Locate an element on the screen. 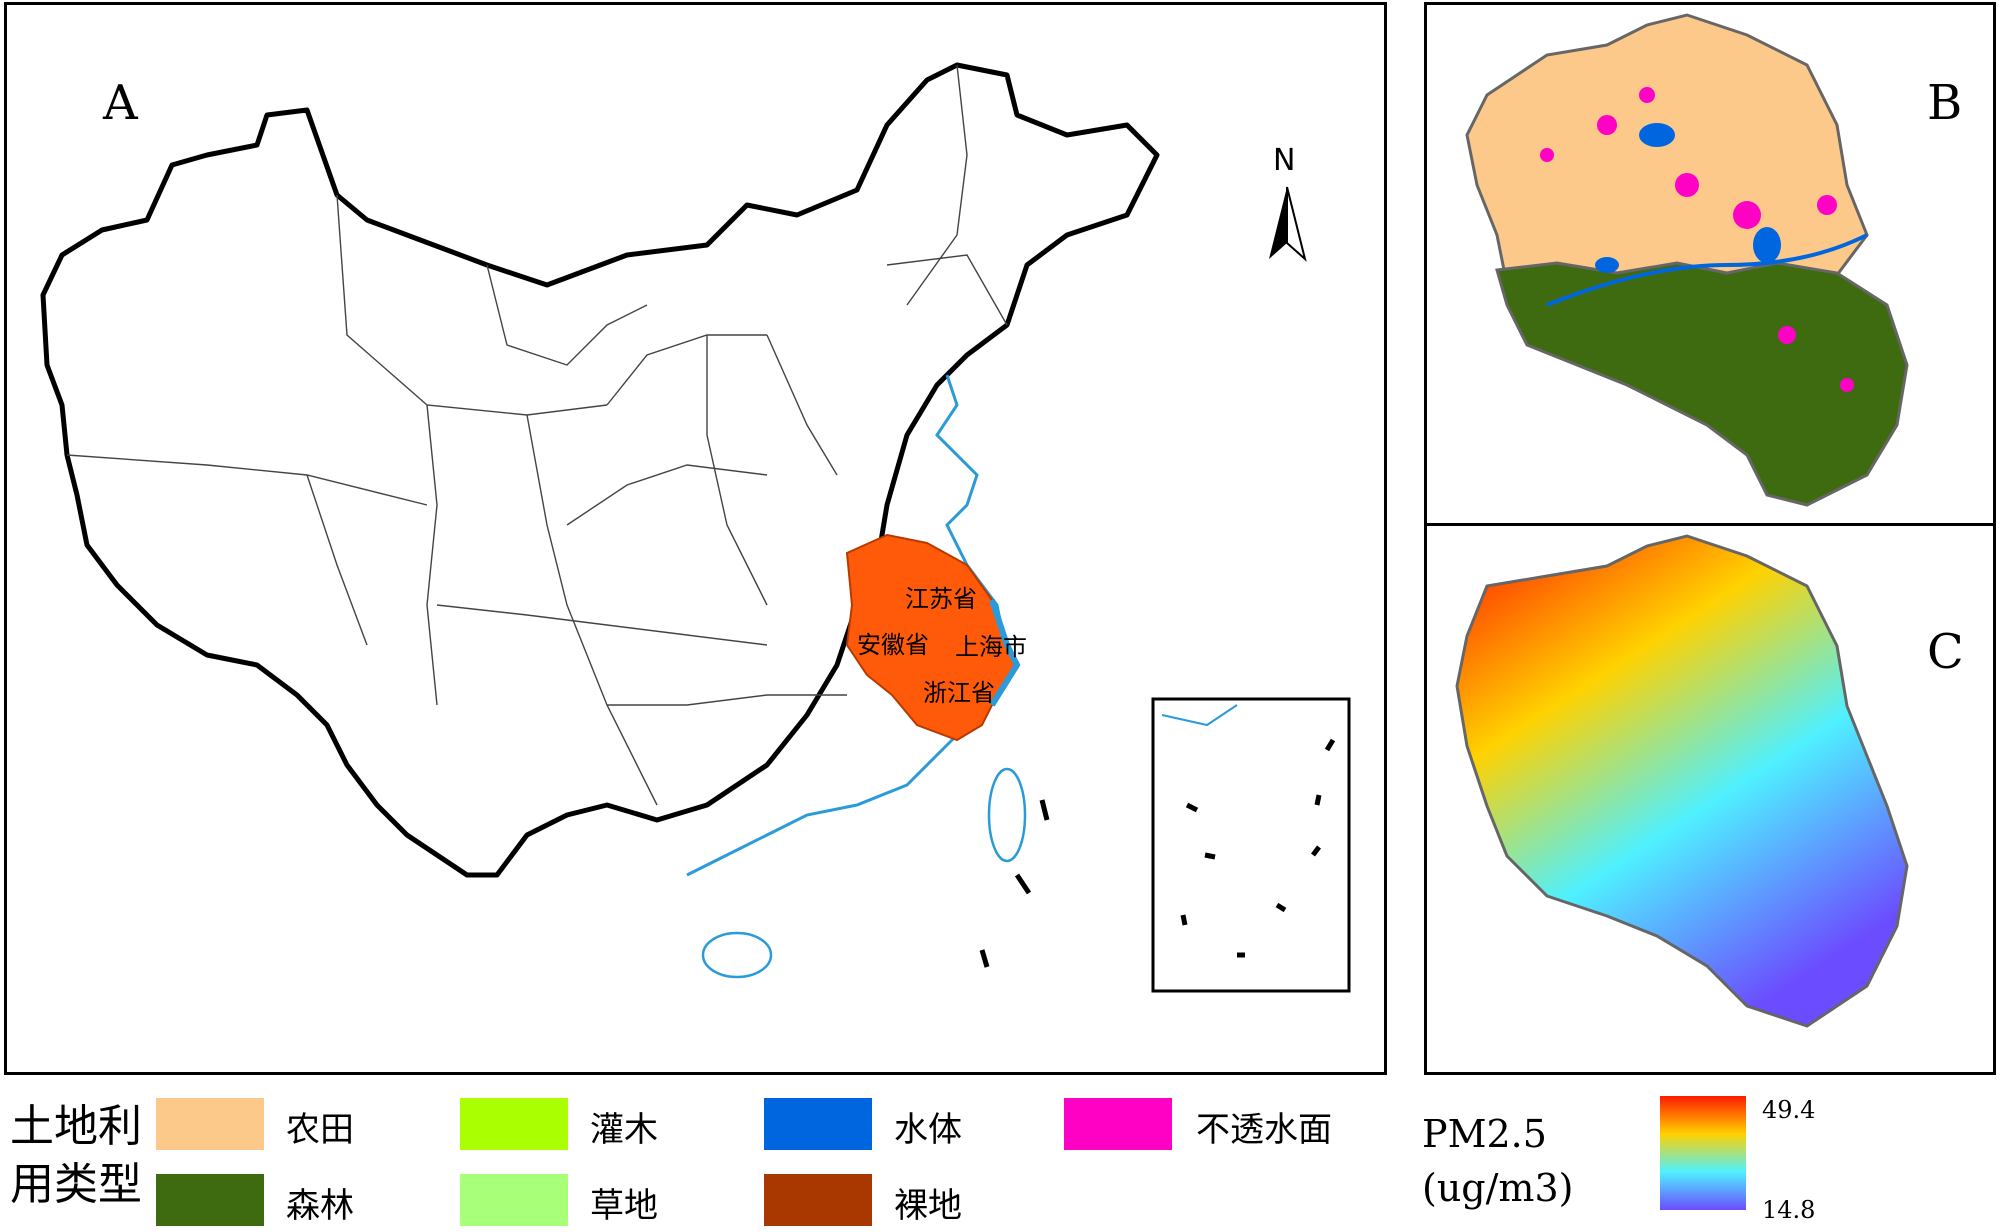 Image resolution: width=2000 pixels, height=1232 pixels. pm25-min-label: 14.8 is located at coordinates (1789, 1210).